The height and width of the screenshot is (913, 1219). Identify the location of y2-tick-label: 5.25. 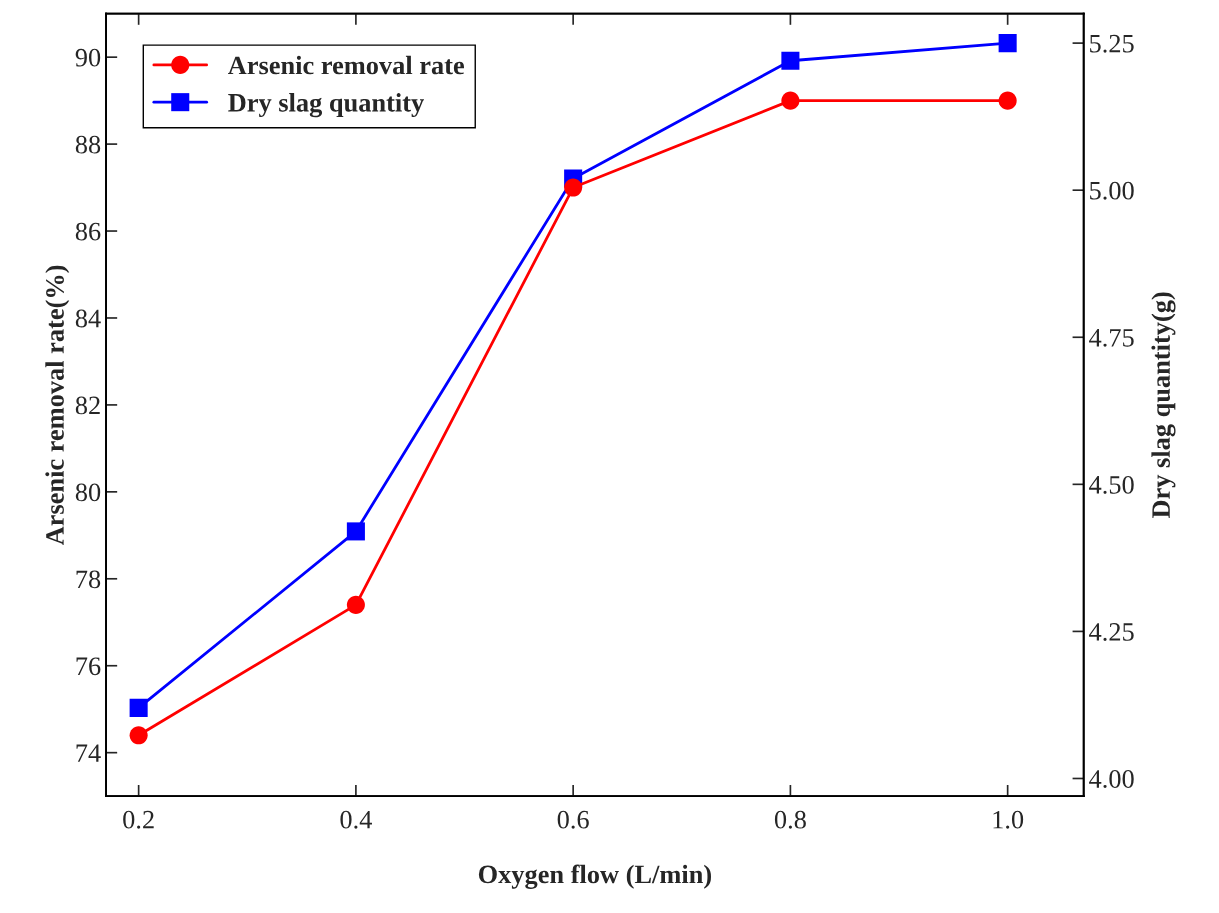
(1112, 43).